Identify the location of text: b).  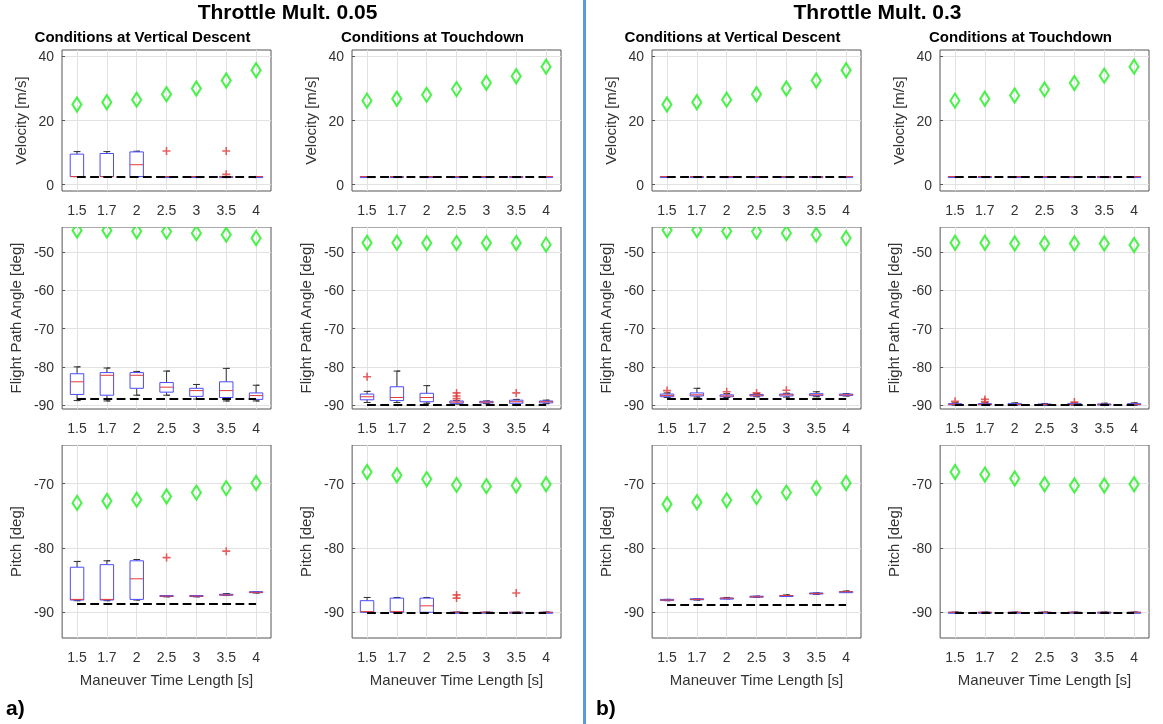
(606, 708).